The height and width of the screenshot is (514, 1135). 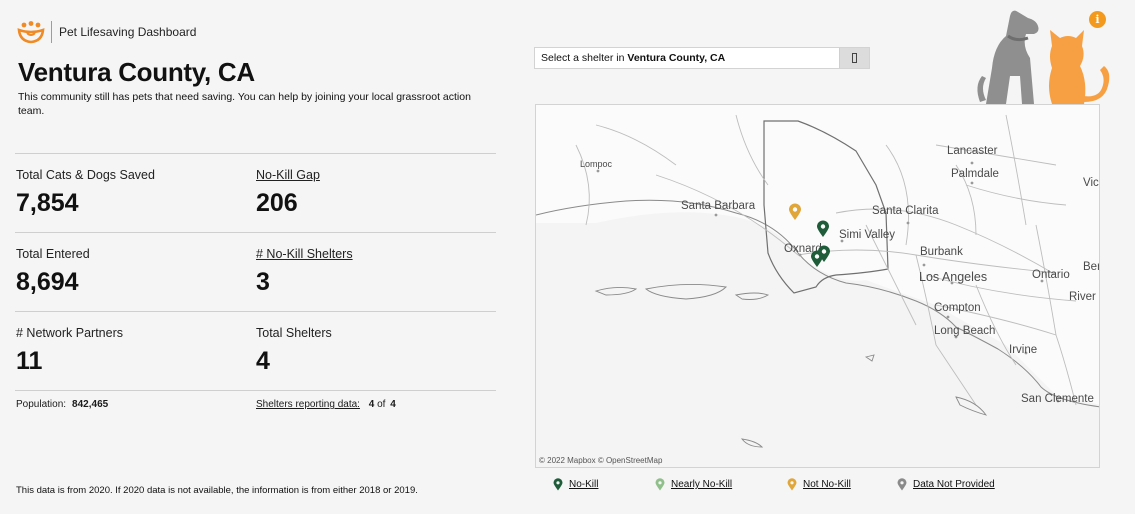 What do you see at coordinates (1091, 267) in the screenshot?
I see `map-label-san-bernardino: Ber` at bounding box center [1091, 267].